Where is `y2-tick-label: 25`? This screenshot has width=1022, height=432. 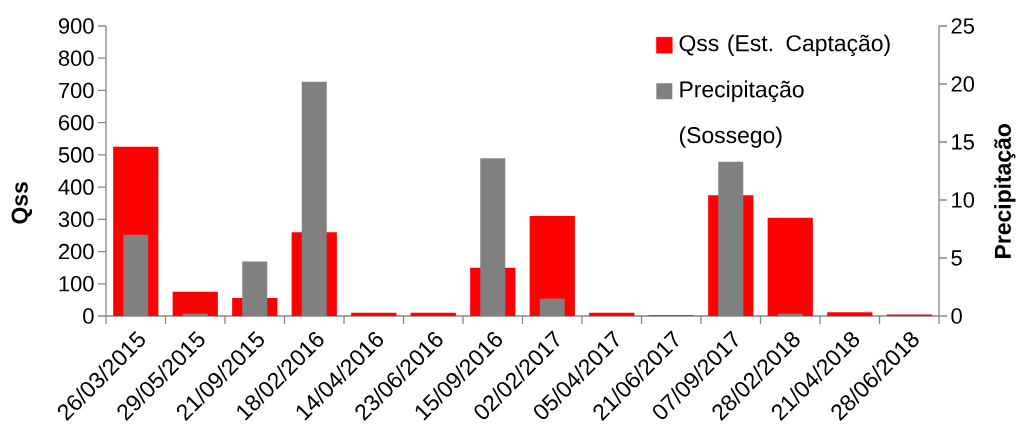
y2-tick-label: 25 is located at coordinates (962, 26).